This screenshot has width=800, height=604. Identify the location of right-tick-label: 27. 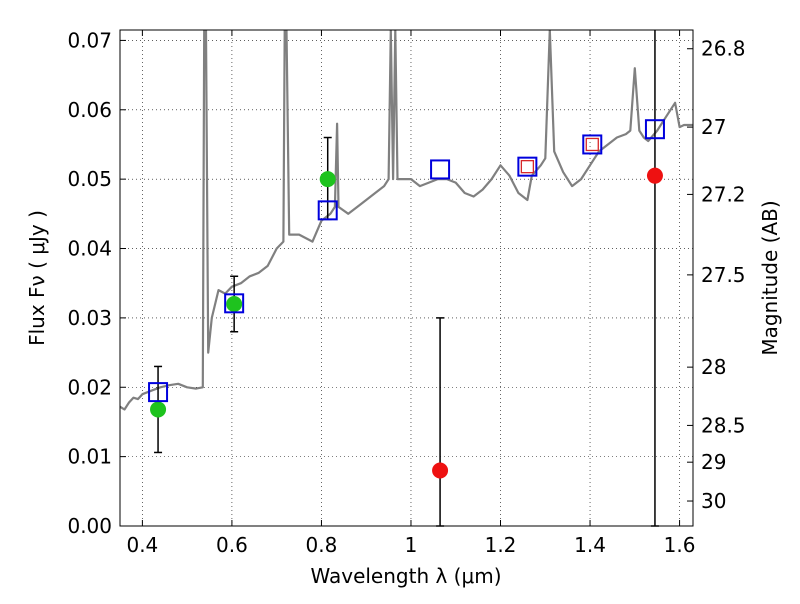
(713, 127).